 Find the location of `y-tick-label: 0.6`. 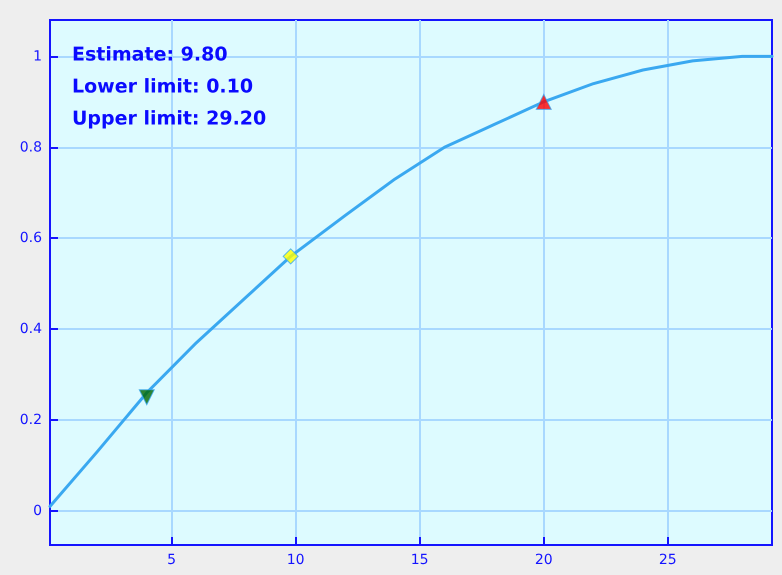

y-tick-label: 0.6 is located at coordinates (31, 238).